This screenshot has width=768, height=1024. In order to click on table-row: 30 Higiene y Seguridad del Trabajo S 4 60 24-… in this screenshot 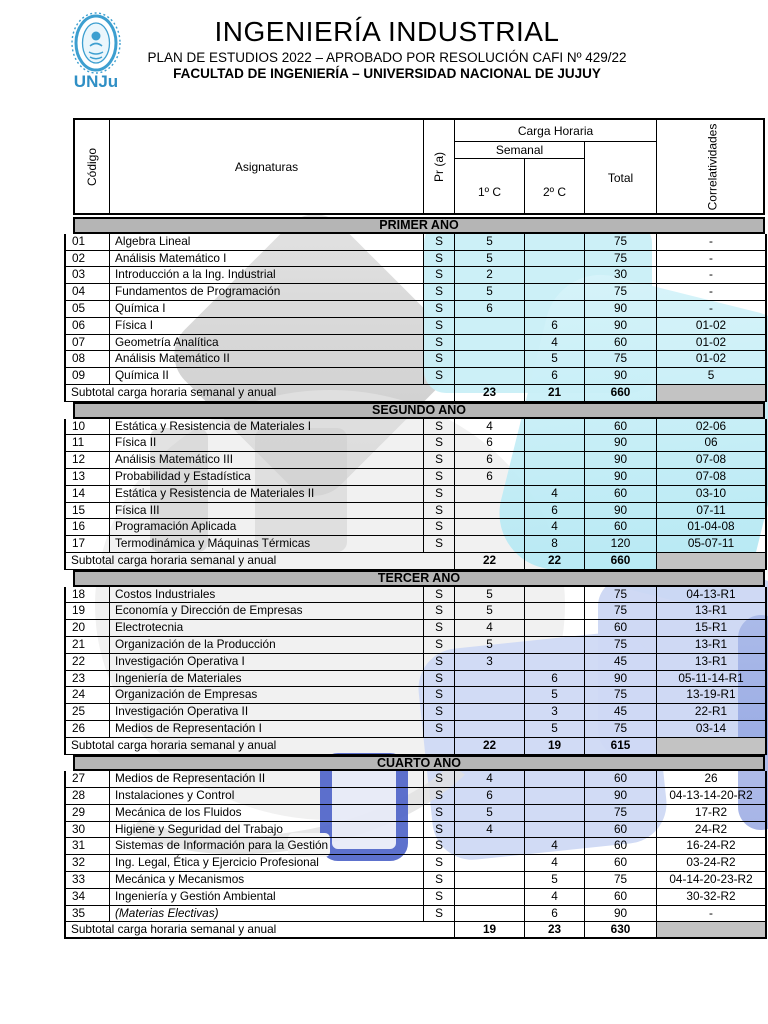, I will do `click(415, 830)`.